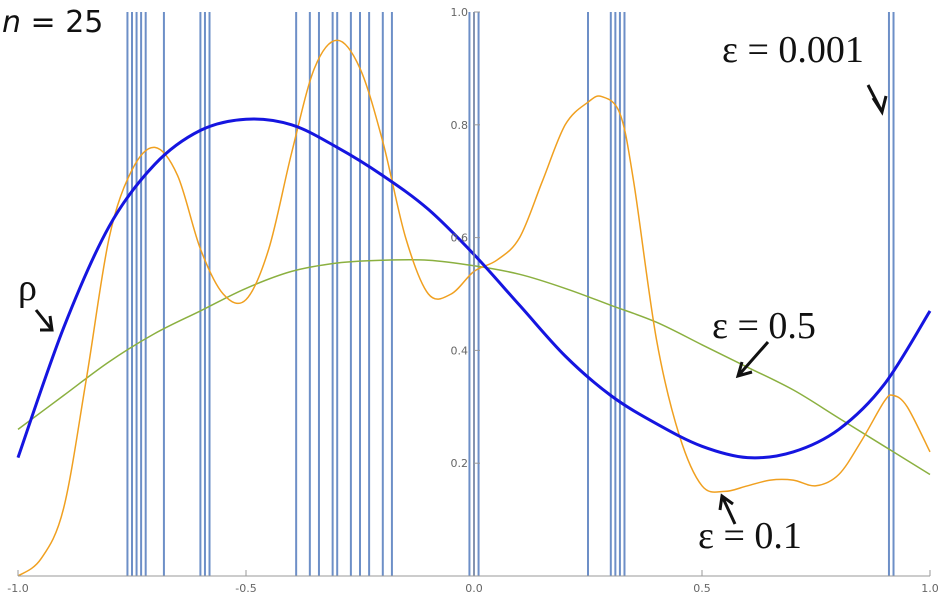 The image size is (945, 605). Describe the element at coordinates (752, 360) in the screenshot. I see `annotation-eps-05-arrow` at that location.